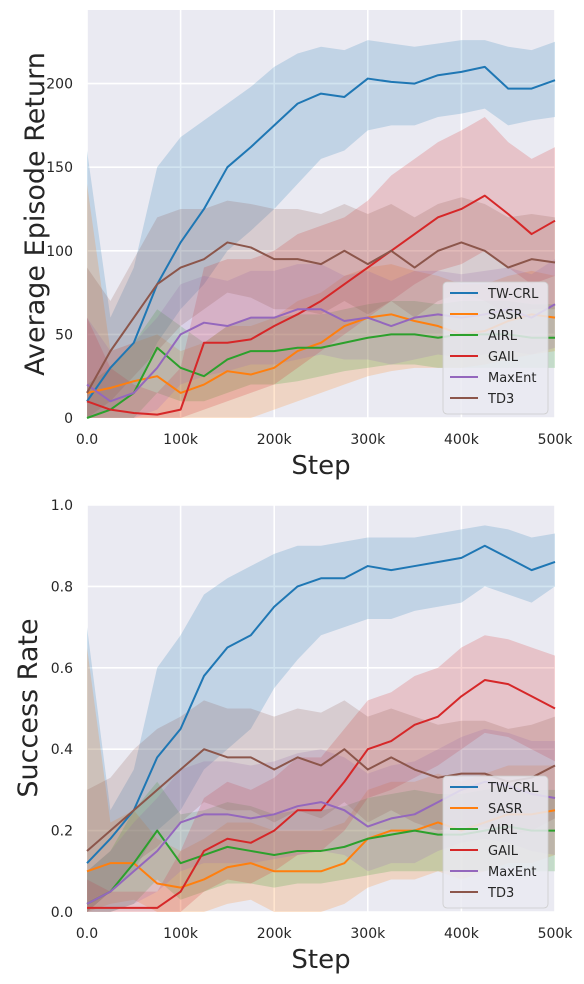 Image resolution: width=584 pixels, height=984 pixels. What do you see at coordinates (68, 419) in the screenshot?
I see `y-tick-label: 0` at bounding box center [68, 419].